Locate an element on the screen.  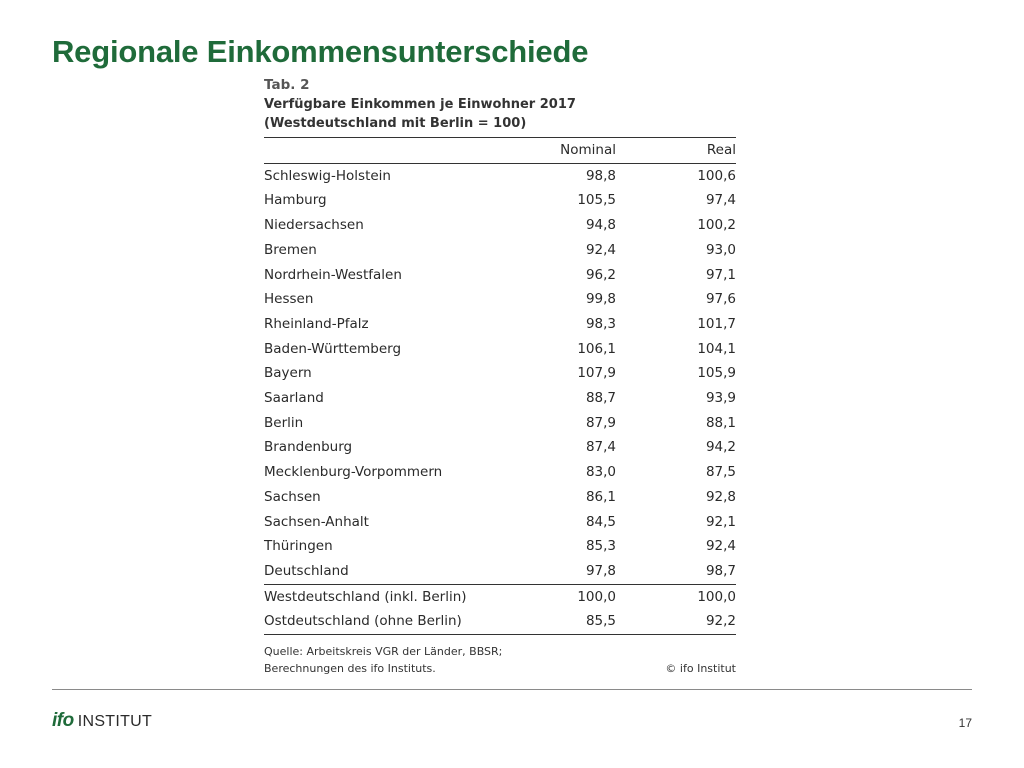
copyright-note: © ifo Institut is located at coordinates (700, 669).